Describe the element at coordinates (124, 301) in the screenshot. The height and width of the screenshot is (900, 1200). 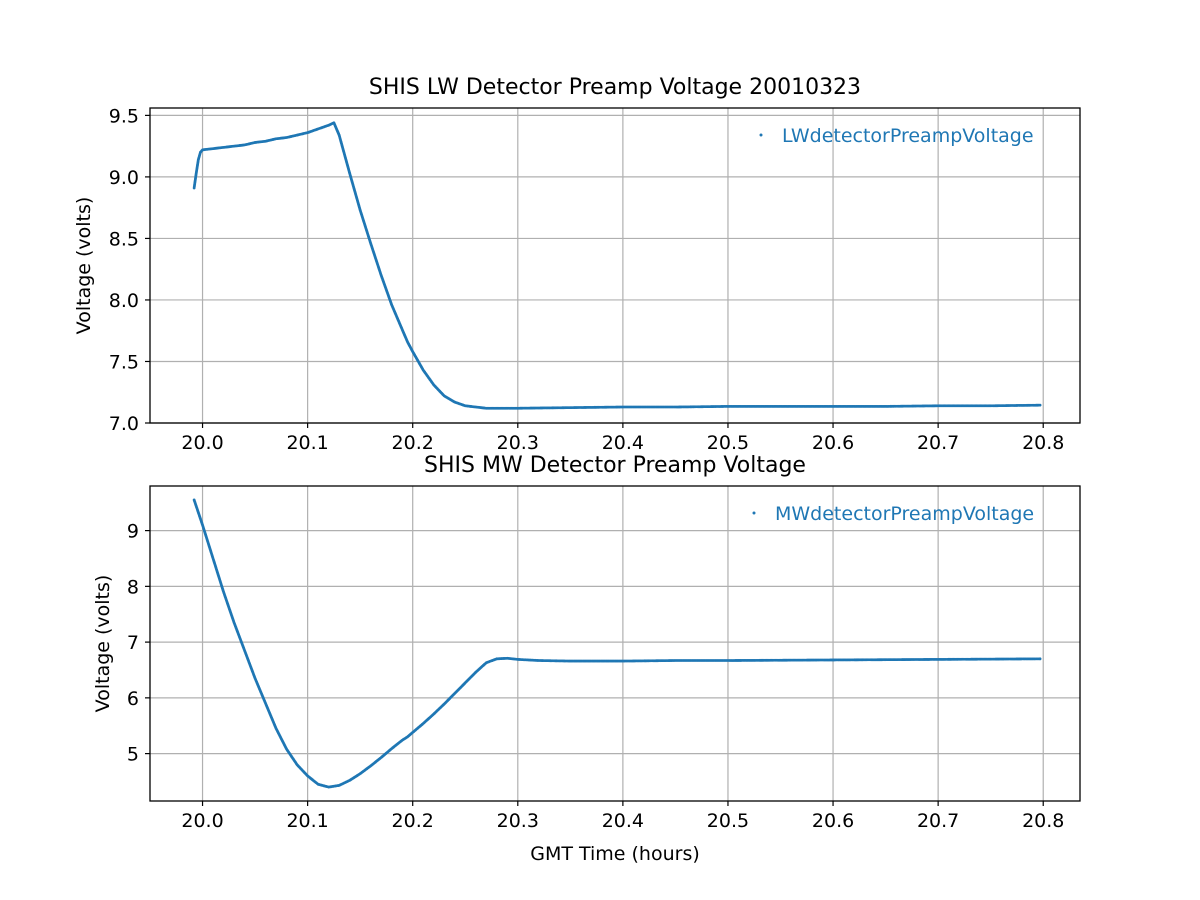
I see `y-tick-label: 8.0` at that location.